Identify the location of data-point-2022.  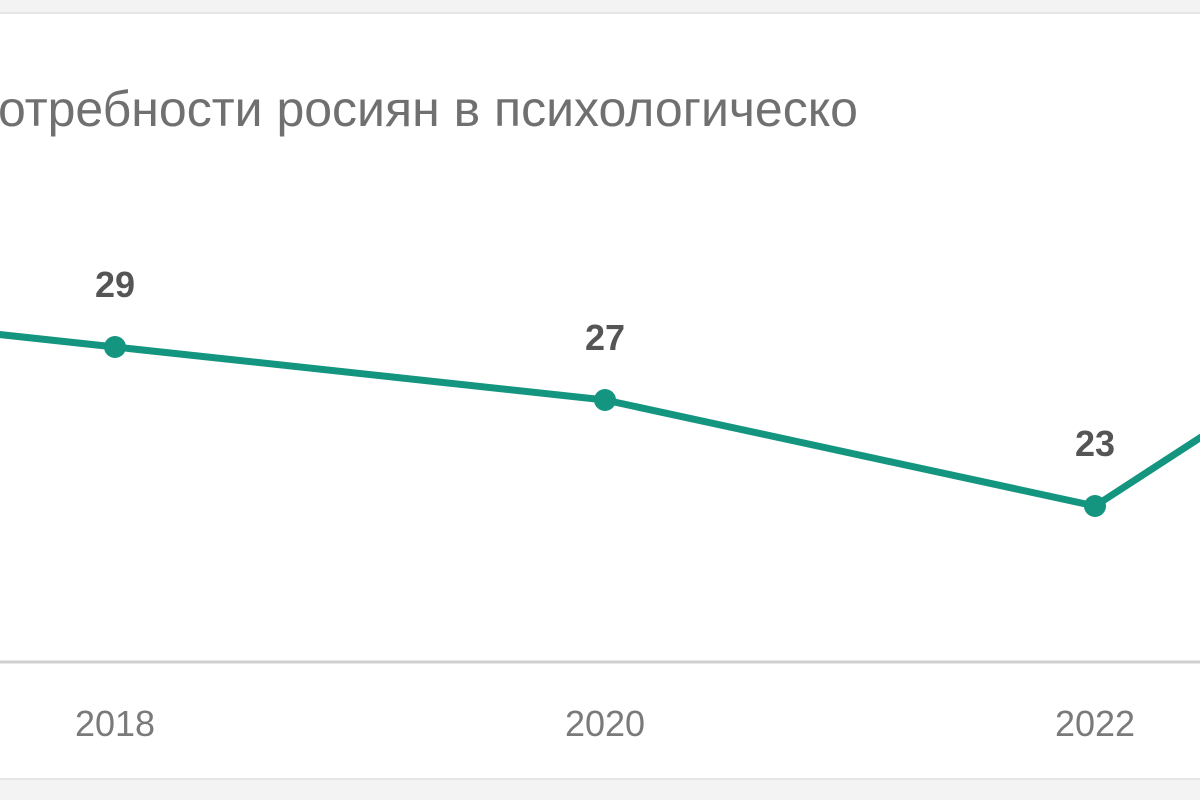
(1095, 506).